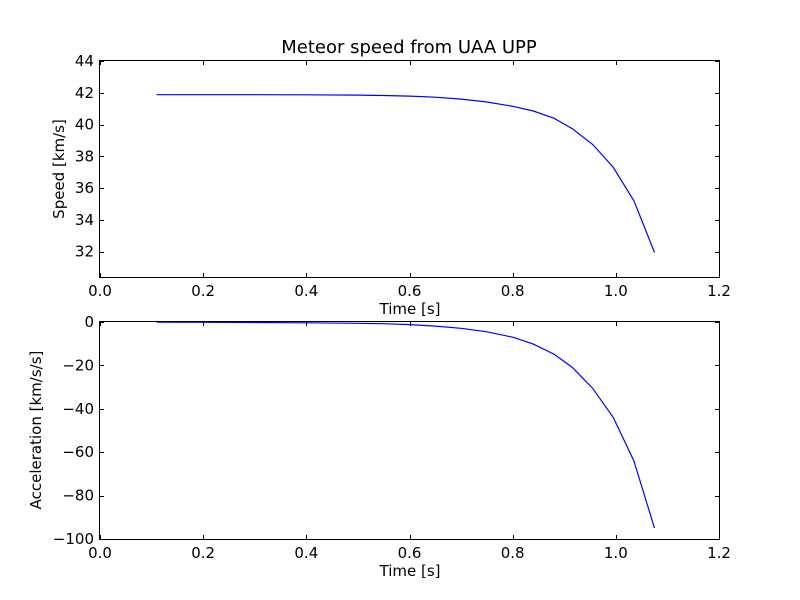 This screenshot has height=600, width=800. Describe the element at coordinates (78, 365) in the screenshot. I see `acceleration-y-tick-label: −20` at that location.